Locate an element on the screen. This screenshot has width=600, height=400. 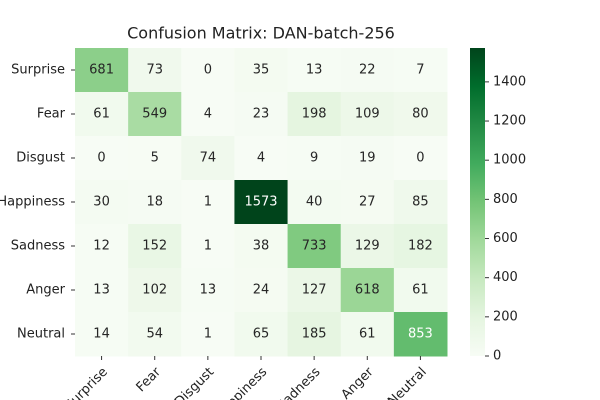
cell-label: 30 is located at coordinates (101, 202).